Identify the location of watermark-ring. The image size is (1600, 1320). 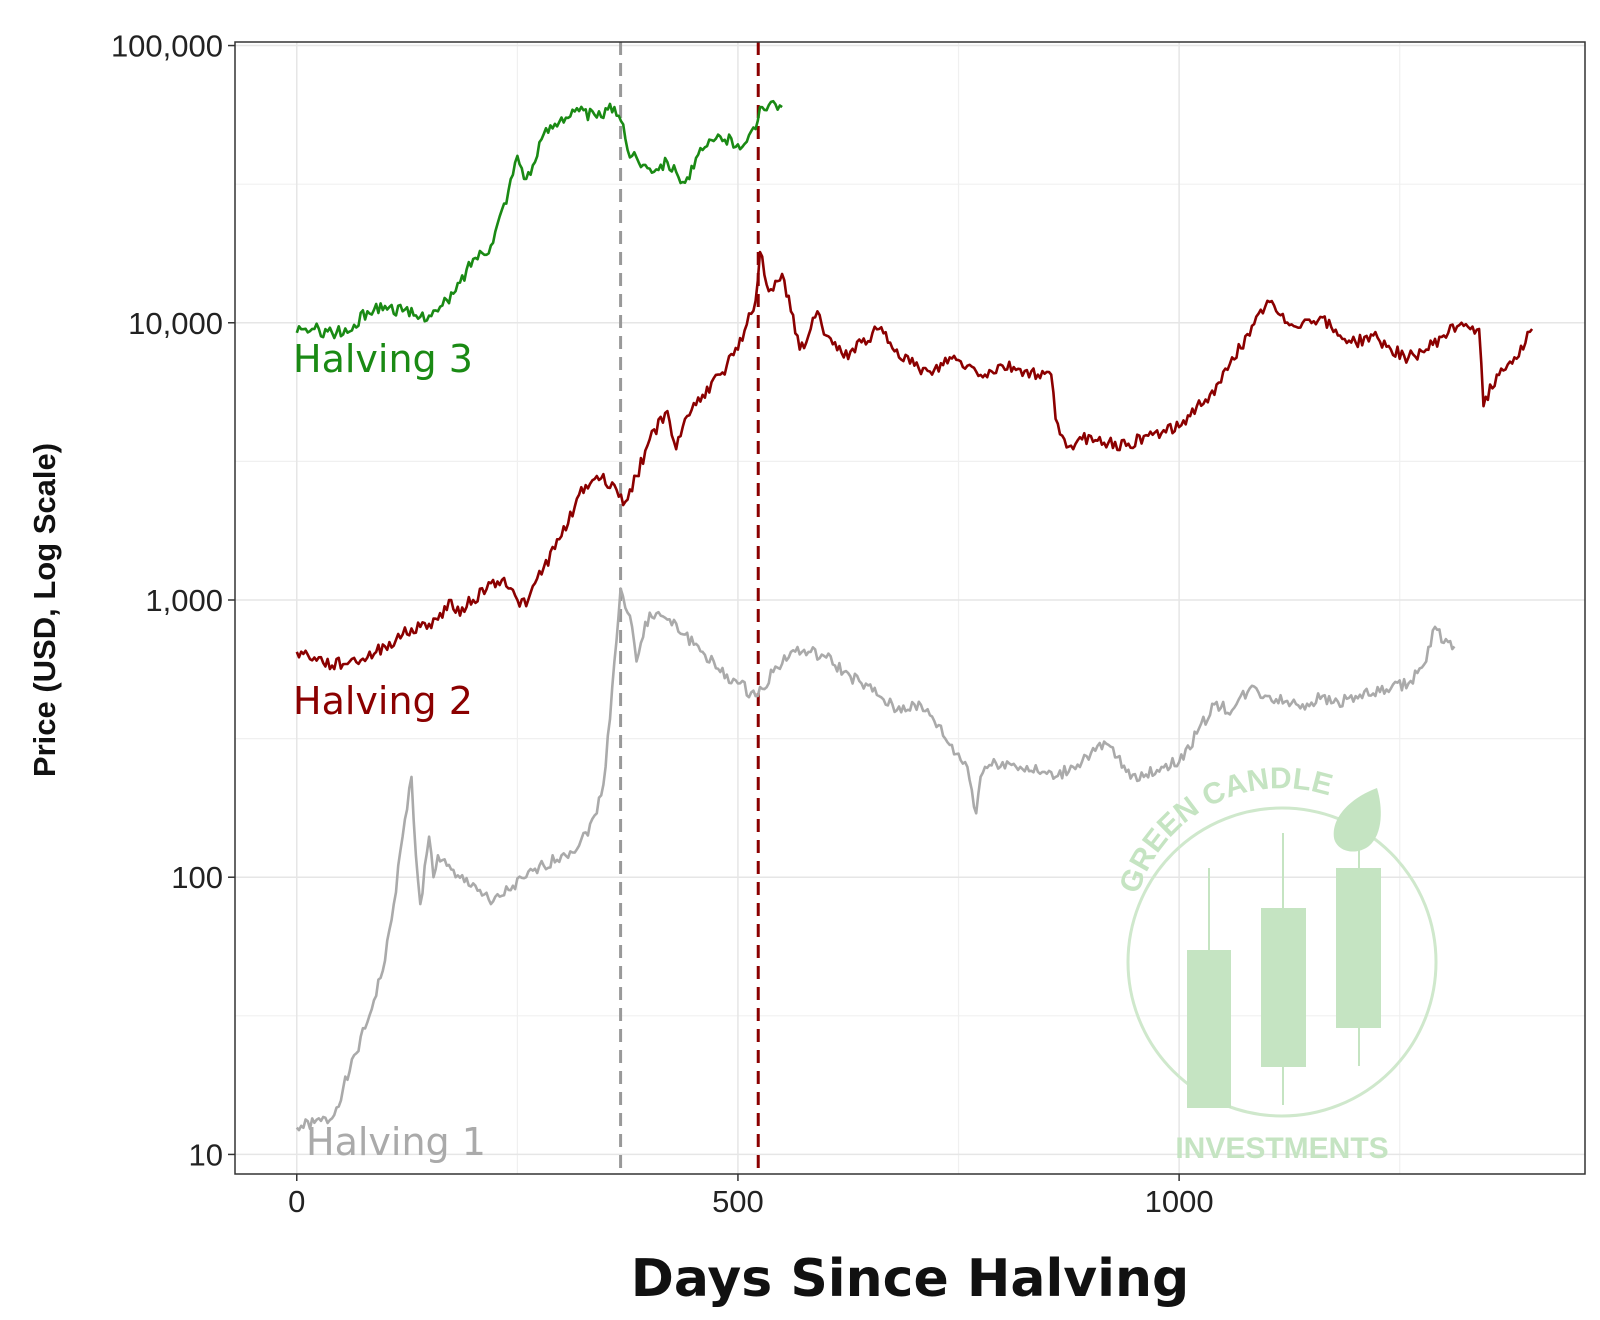
(1282, 962).